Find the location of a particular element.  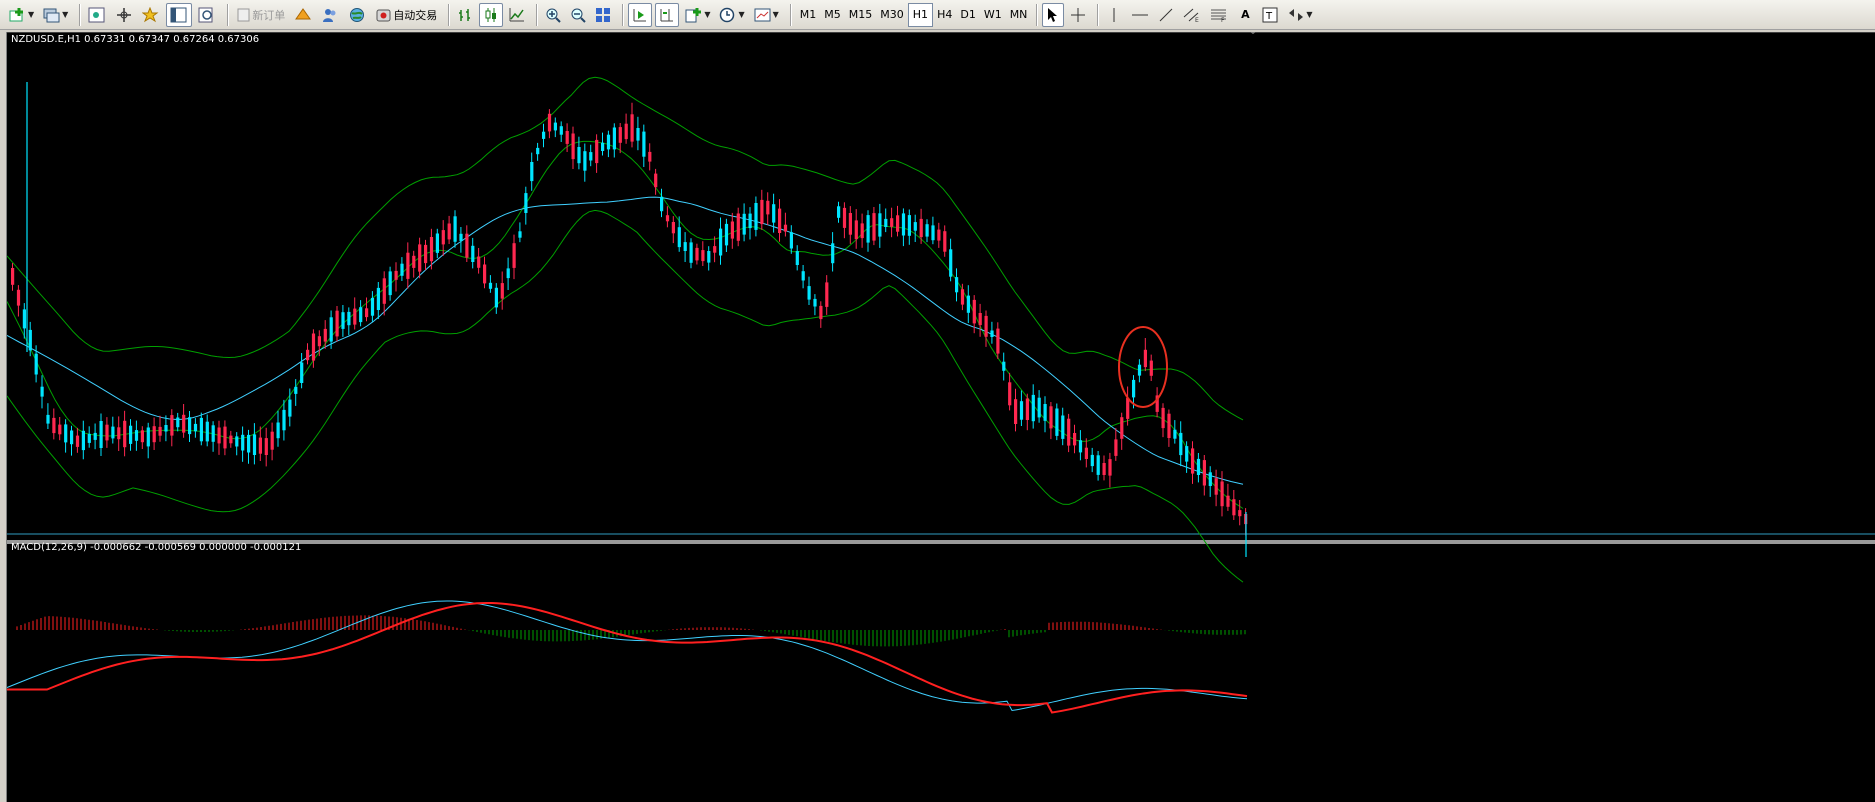

timeframe-m5: M5 is located at coordinates (832, 14).